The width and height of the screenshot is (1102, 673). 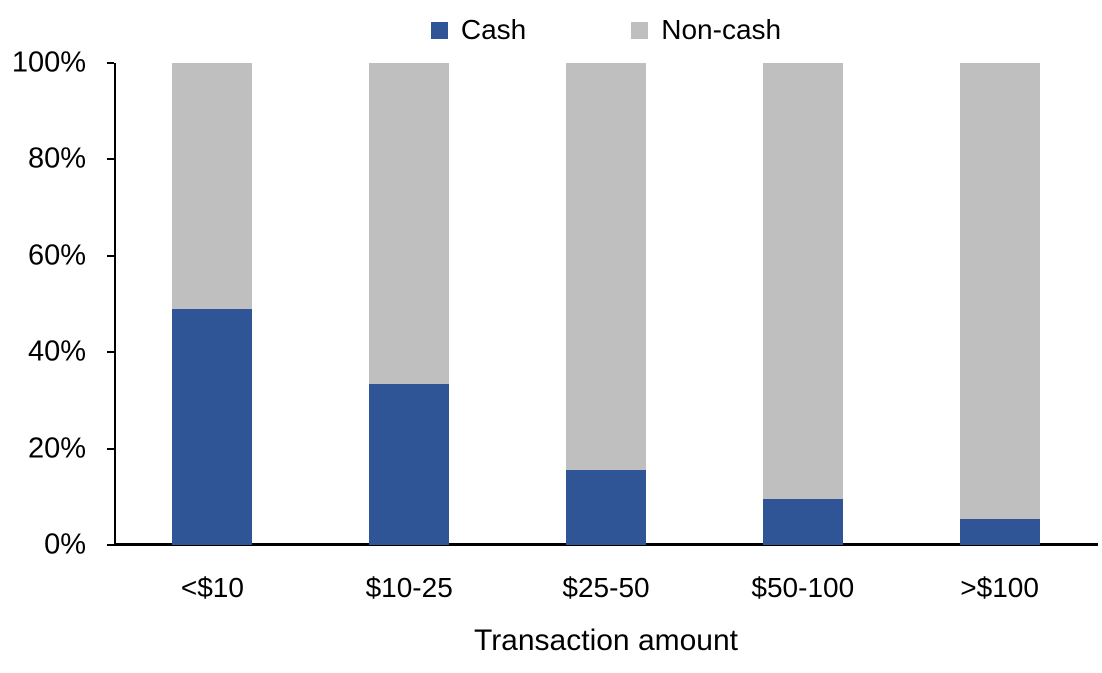 What do you see at coordinates (721, 29) in the screenshot?
I see `legend-label-non-cash: Non-cash` at bounding box center [721, 29].